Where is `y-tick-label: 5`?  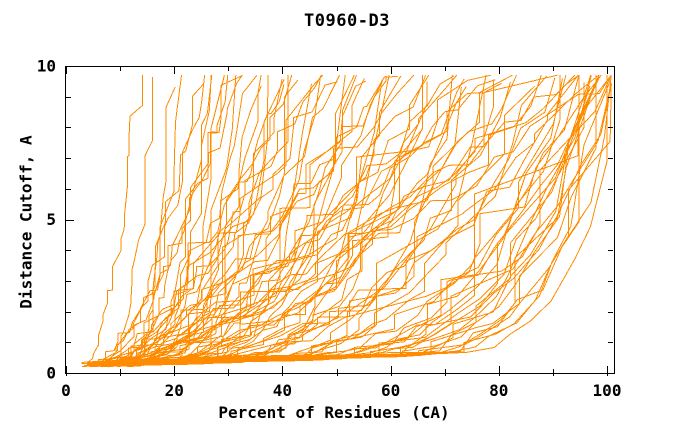 y-tick-label: 5 is located at coordinates (51, 219).